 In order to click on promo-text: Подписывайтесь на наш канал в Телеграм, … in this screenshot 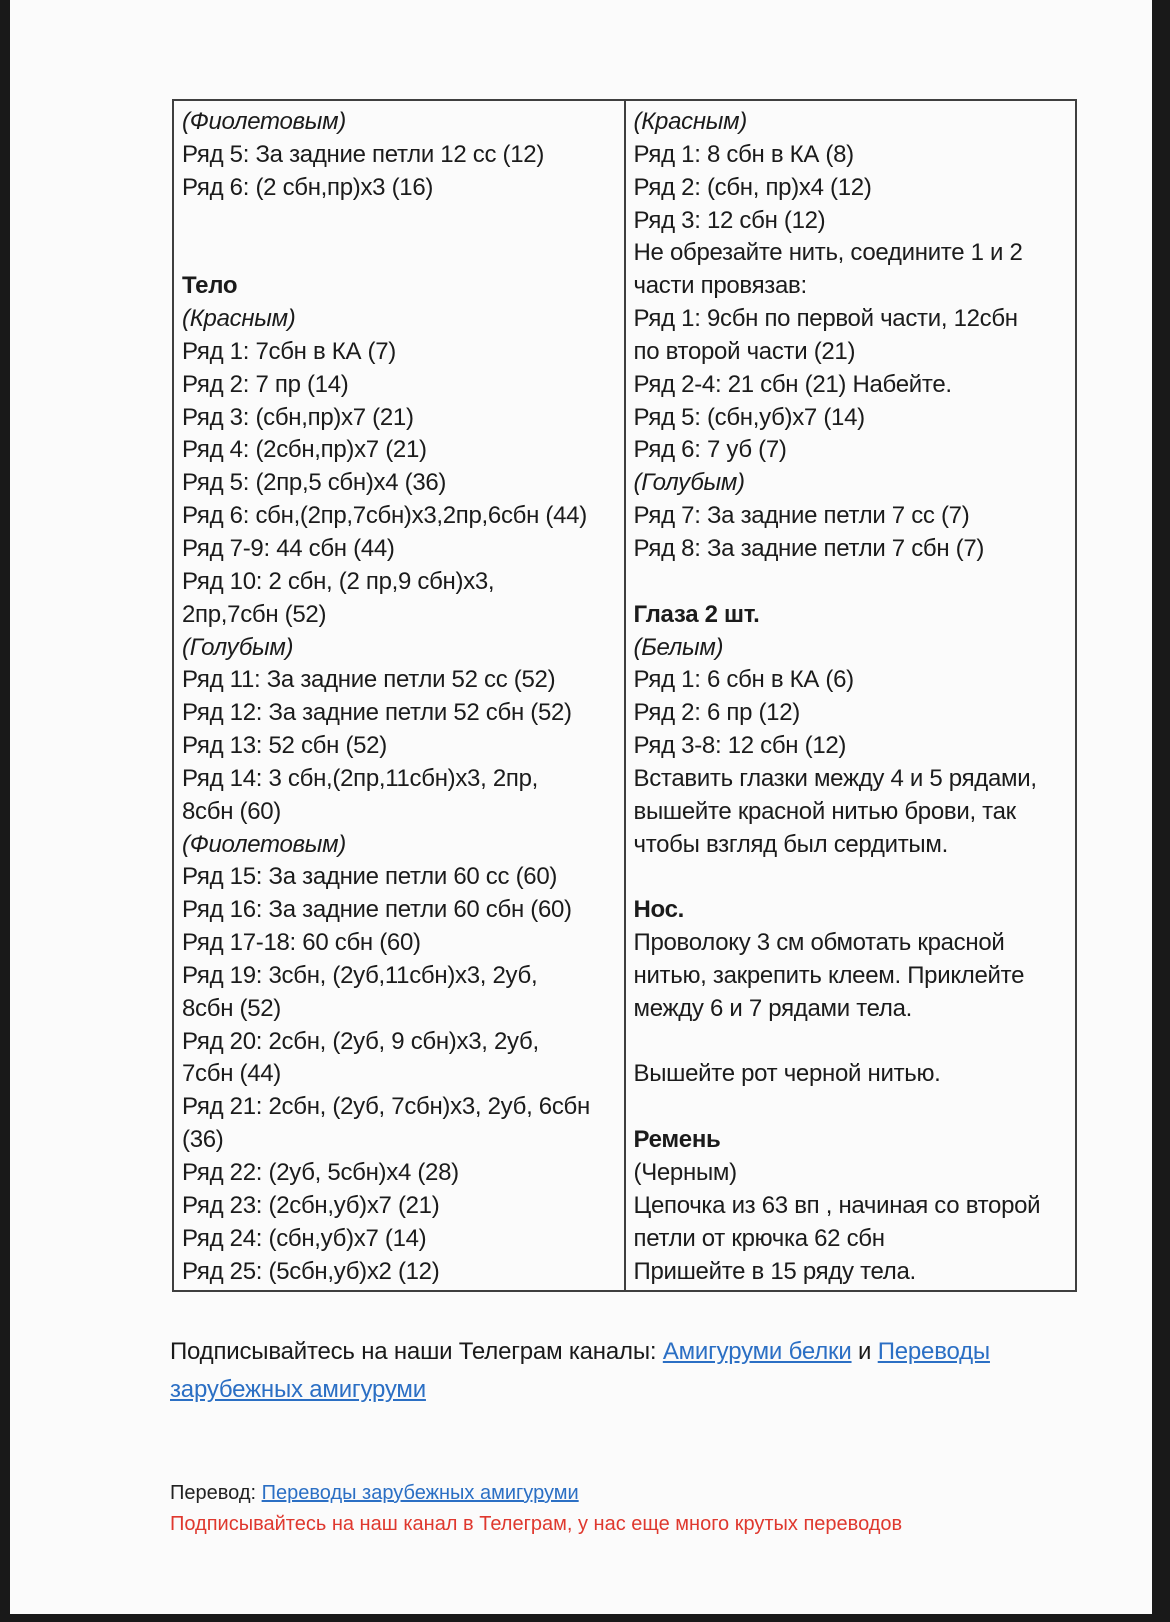, I will do `click(536, 1524)`.